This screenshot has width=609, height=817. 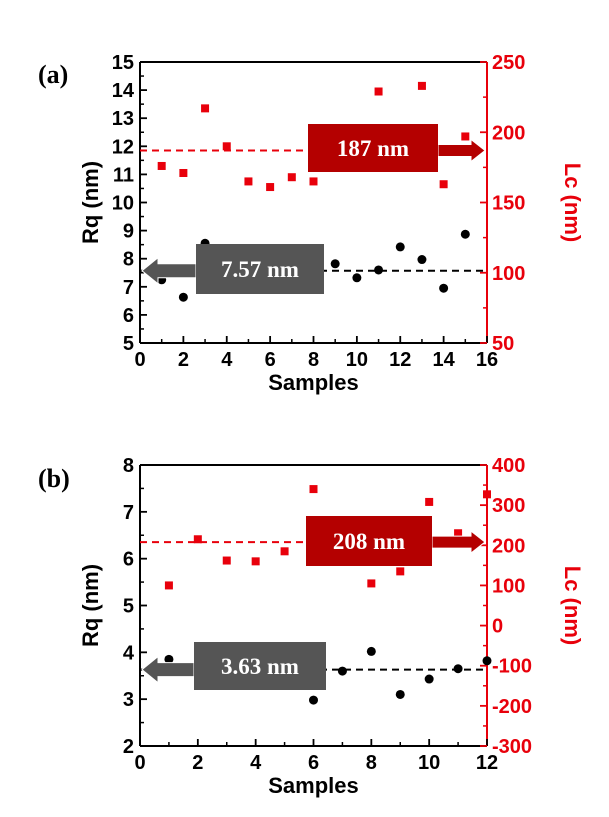 I want to click on callout-label: 3.63 nm, so click(x=260, y=666).